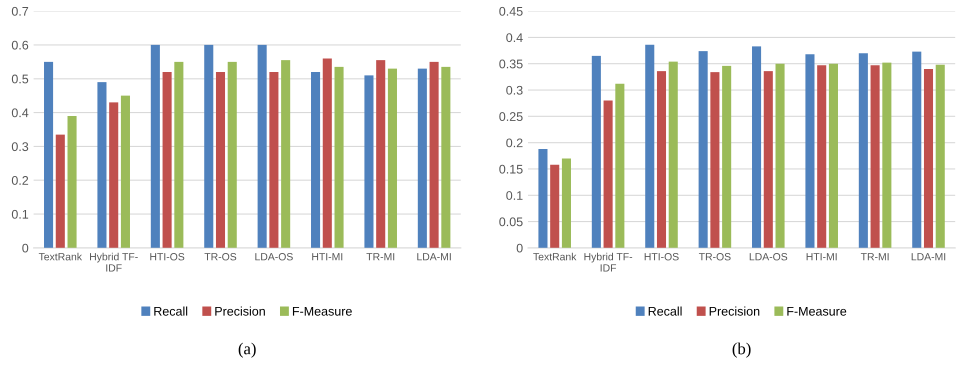 Image resolution: width=960 pixels, height=370 pixels. Describe the element at coordinates (511, 11) in the screenshot. I see `y-tick-label: 0.45` at that location.